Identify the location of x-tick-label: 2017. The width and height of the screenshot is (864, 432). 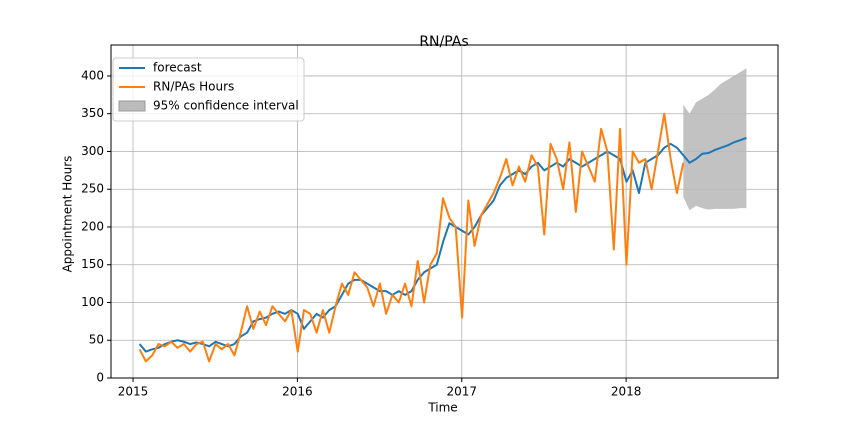
(461, 392).